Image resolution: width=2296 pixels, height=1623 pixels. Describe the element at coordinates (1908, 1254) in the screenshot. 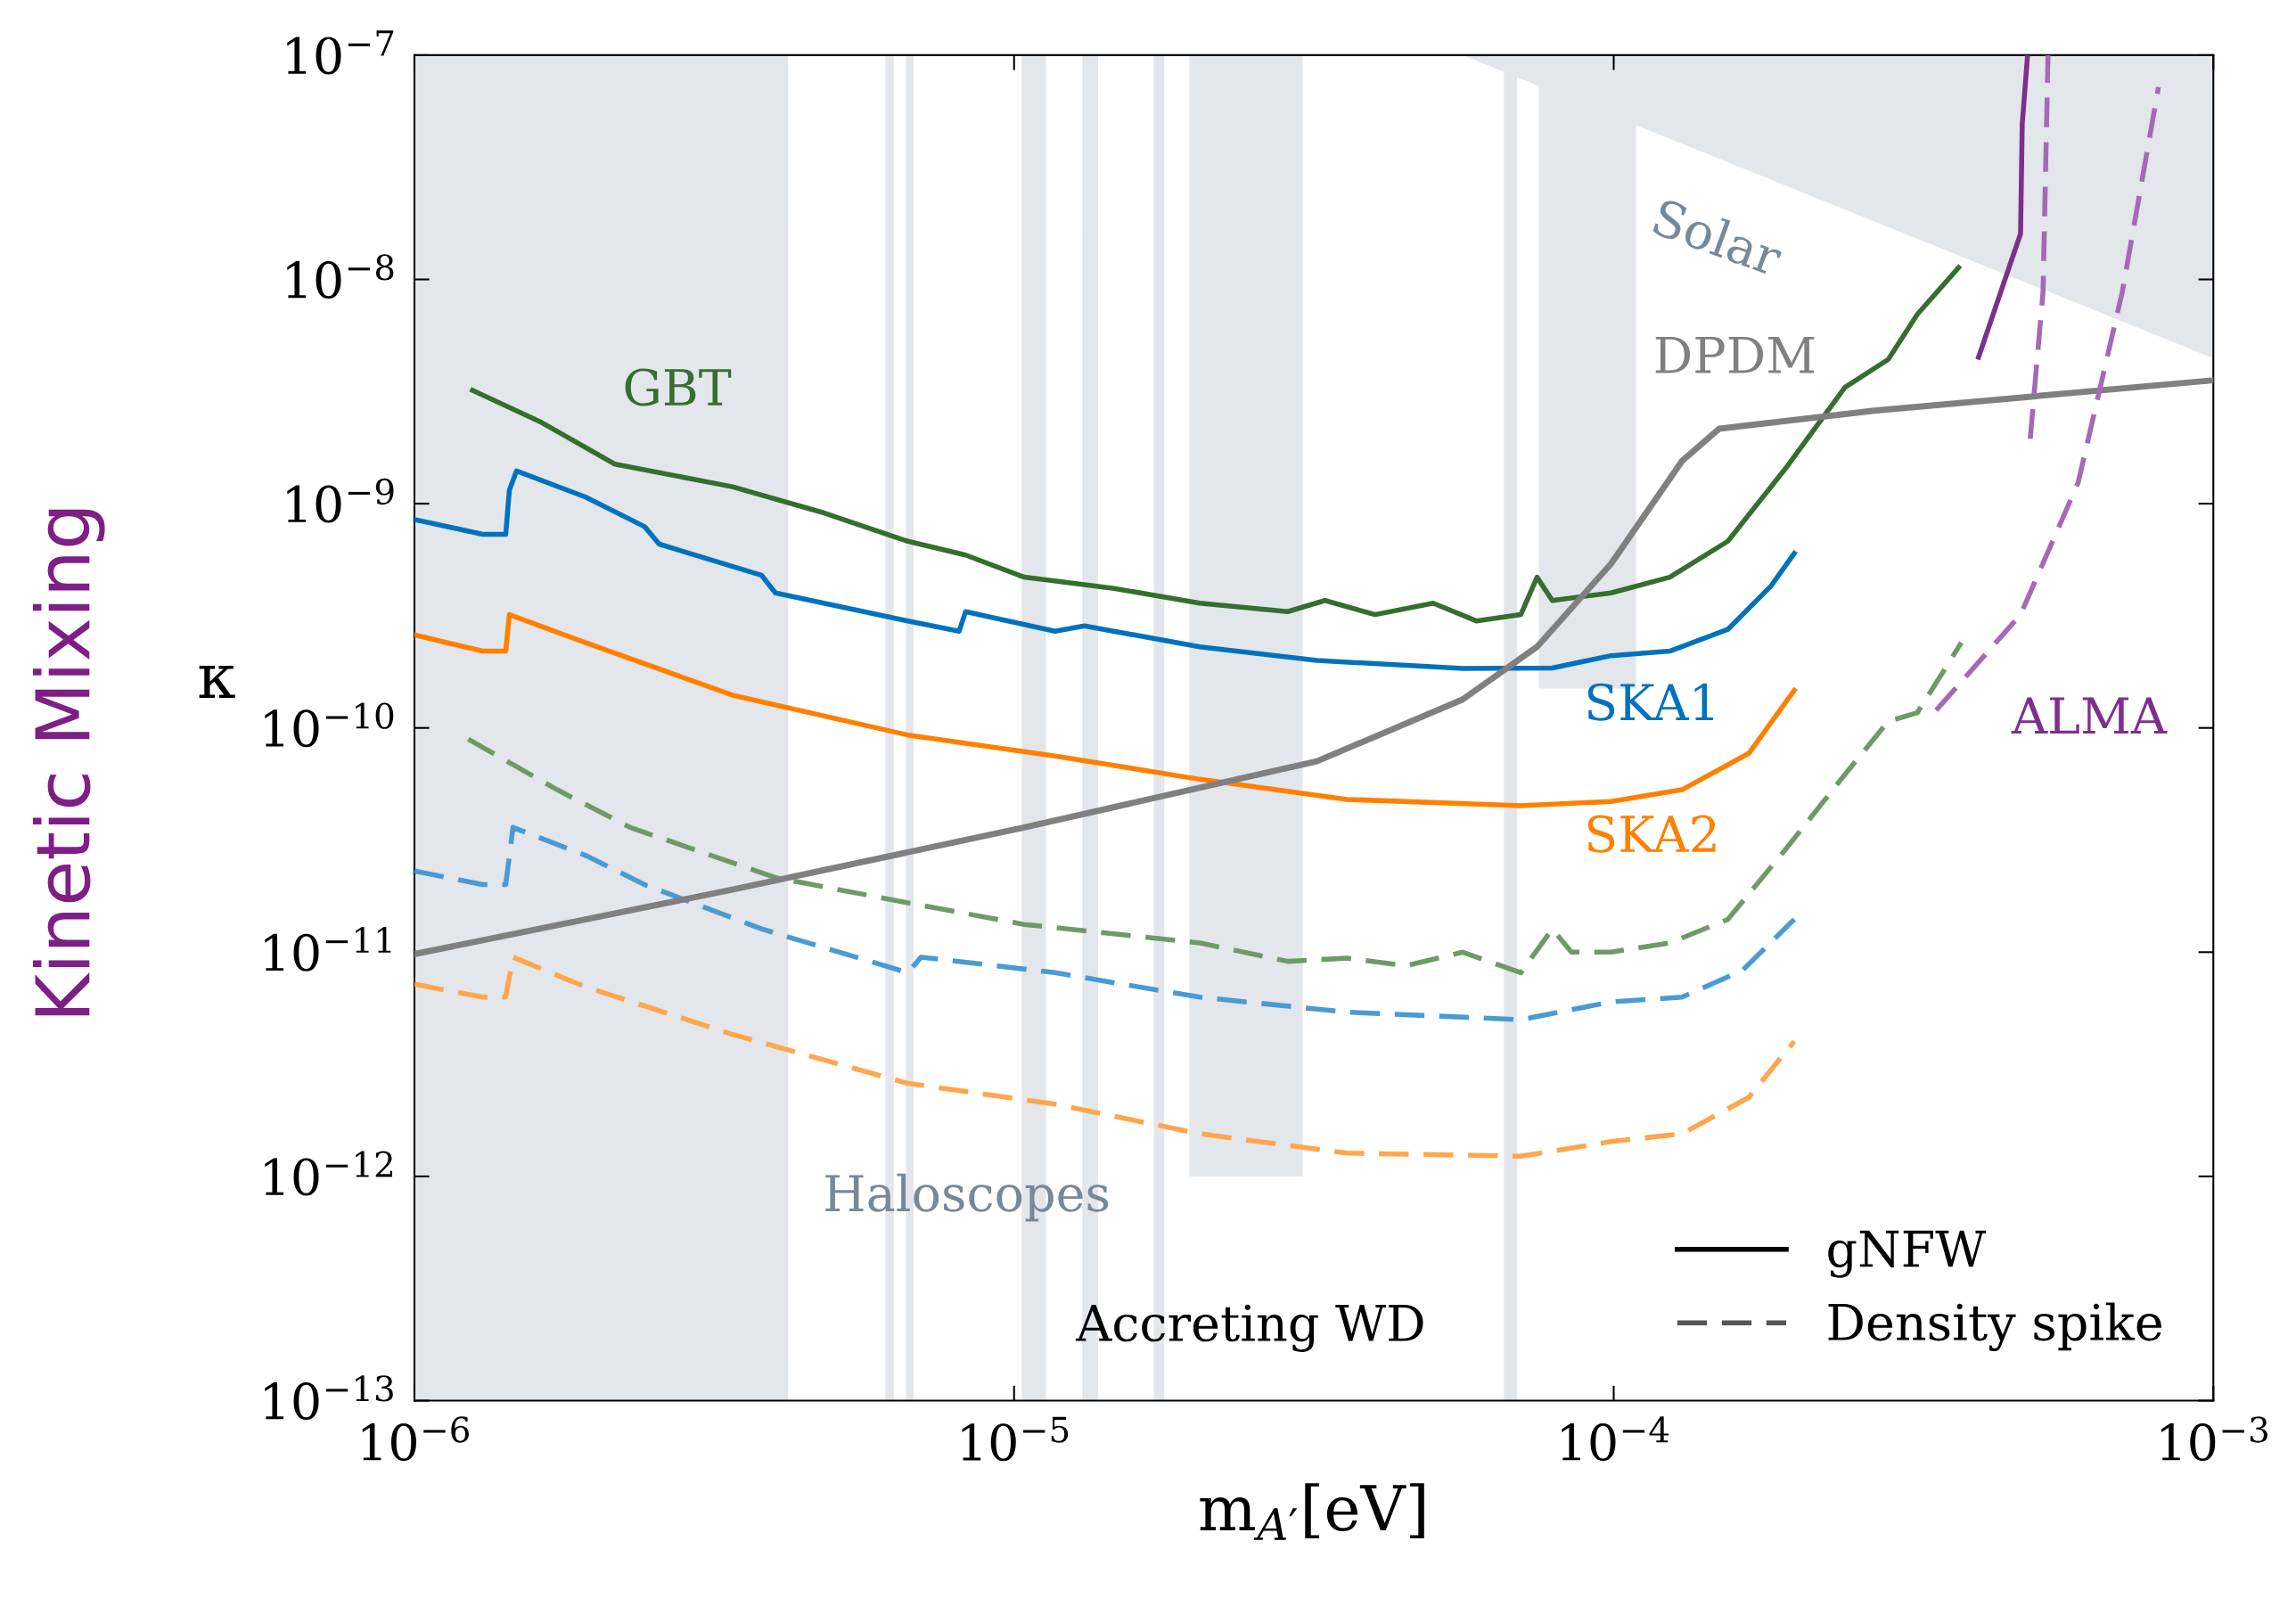

I see `legend-label: gNFW` at that location.